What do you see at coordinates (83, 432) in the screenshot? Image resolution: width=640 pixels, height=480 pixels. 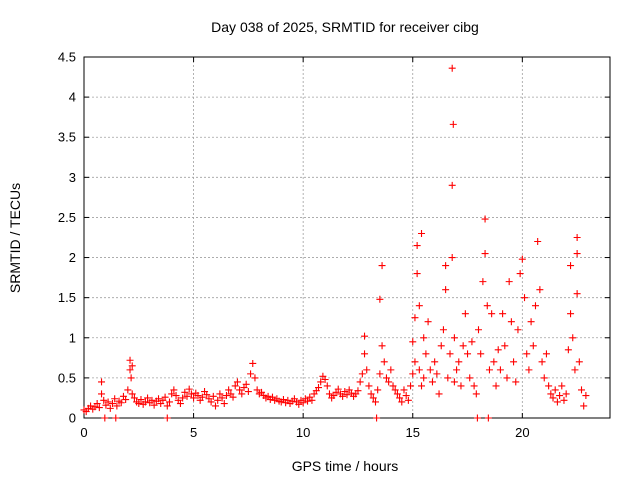 I see `x-tick-label: 0` at bounding box center [83, 432].